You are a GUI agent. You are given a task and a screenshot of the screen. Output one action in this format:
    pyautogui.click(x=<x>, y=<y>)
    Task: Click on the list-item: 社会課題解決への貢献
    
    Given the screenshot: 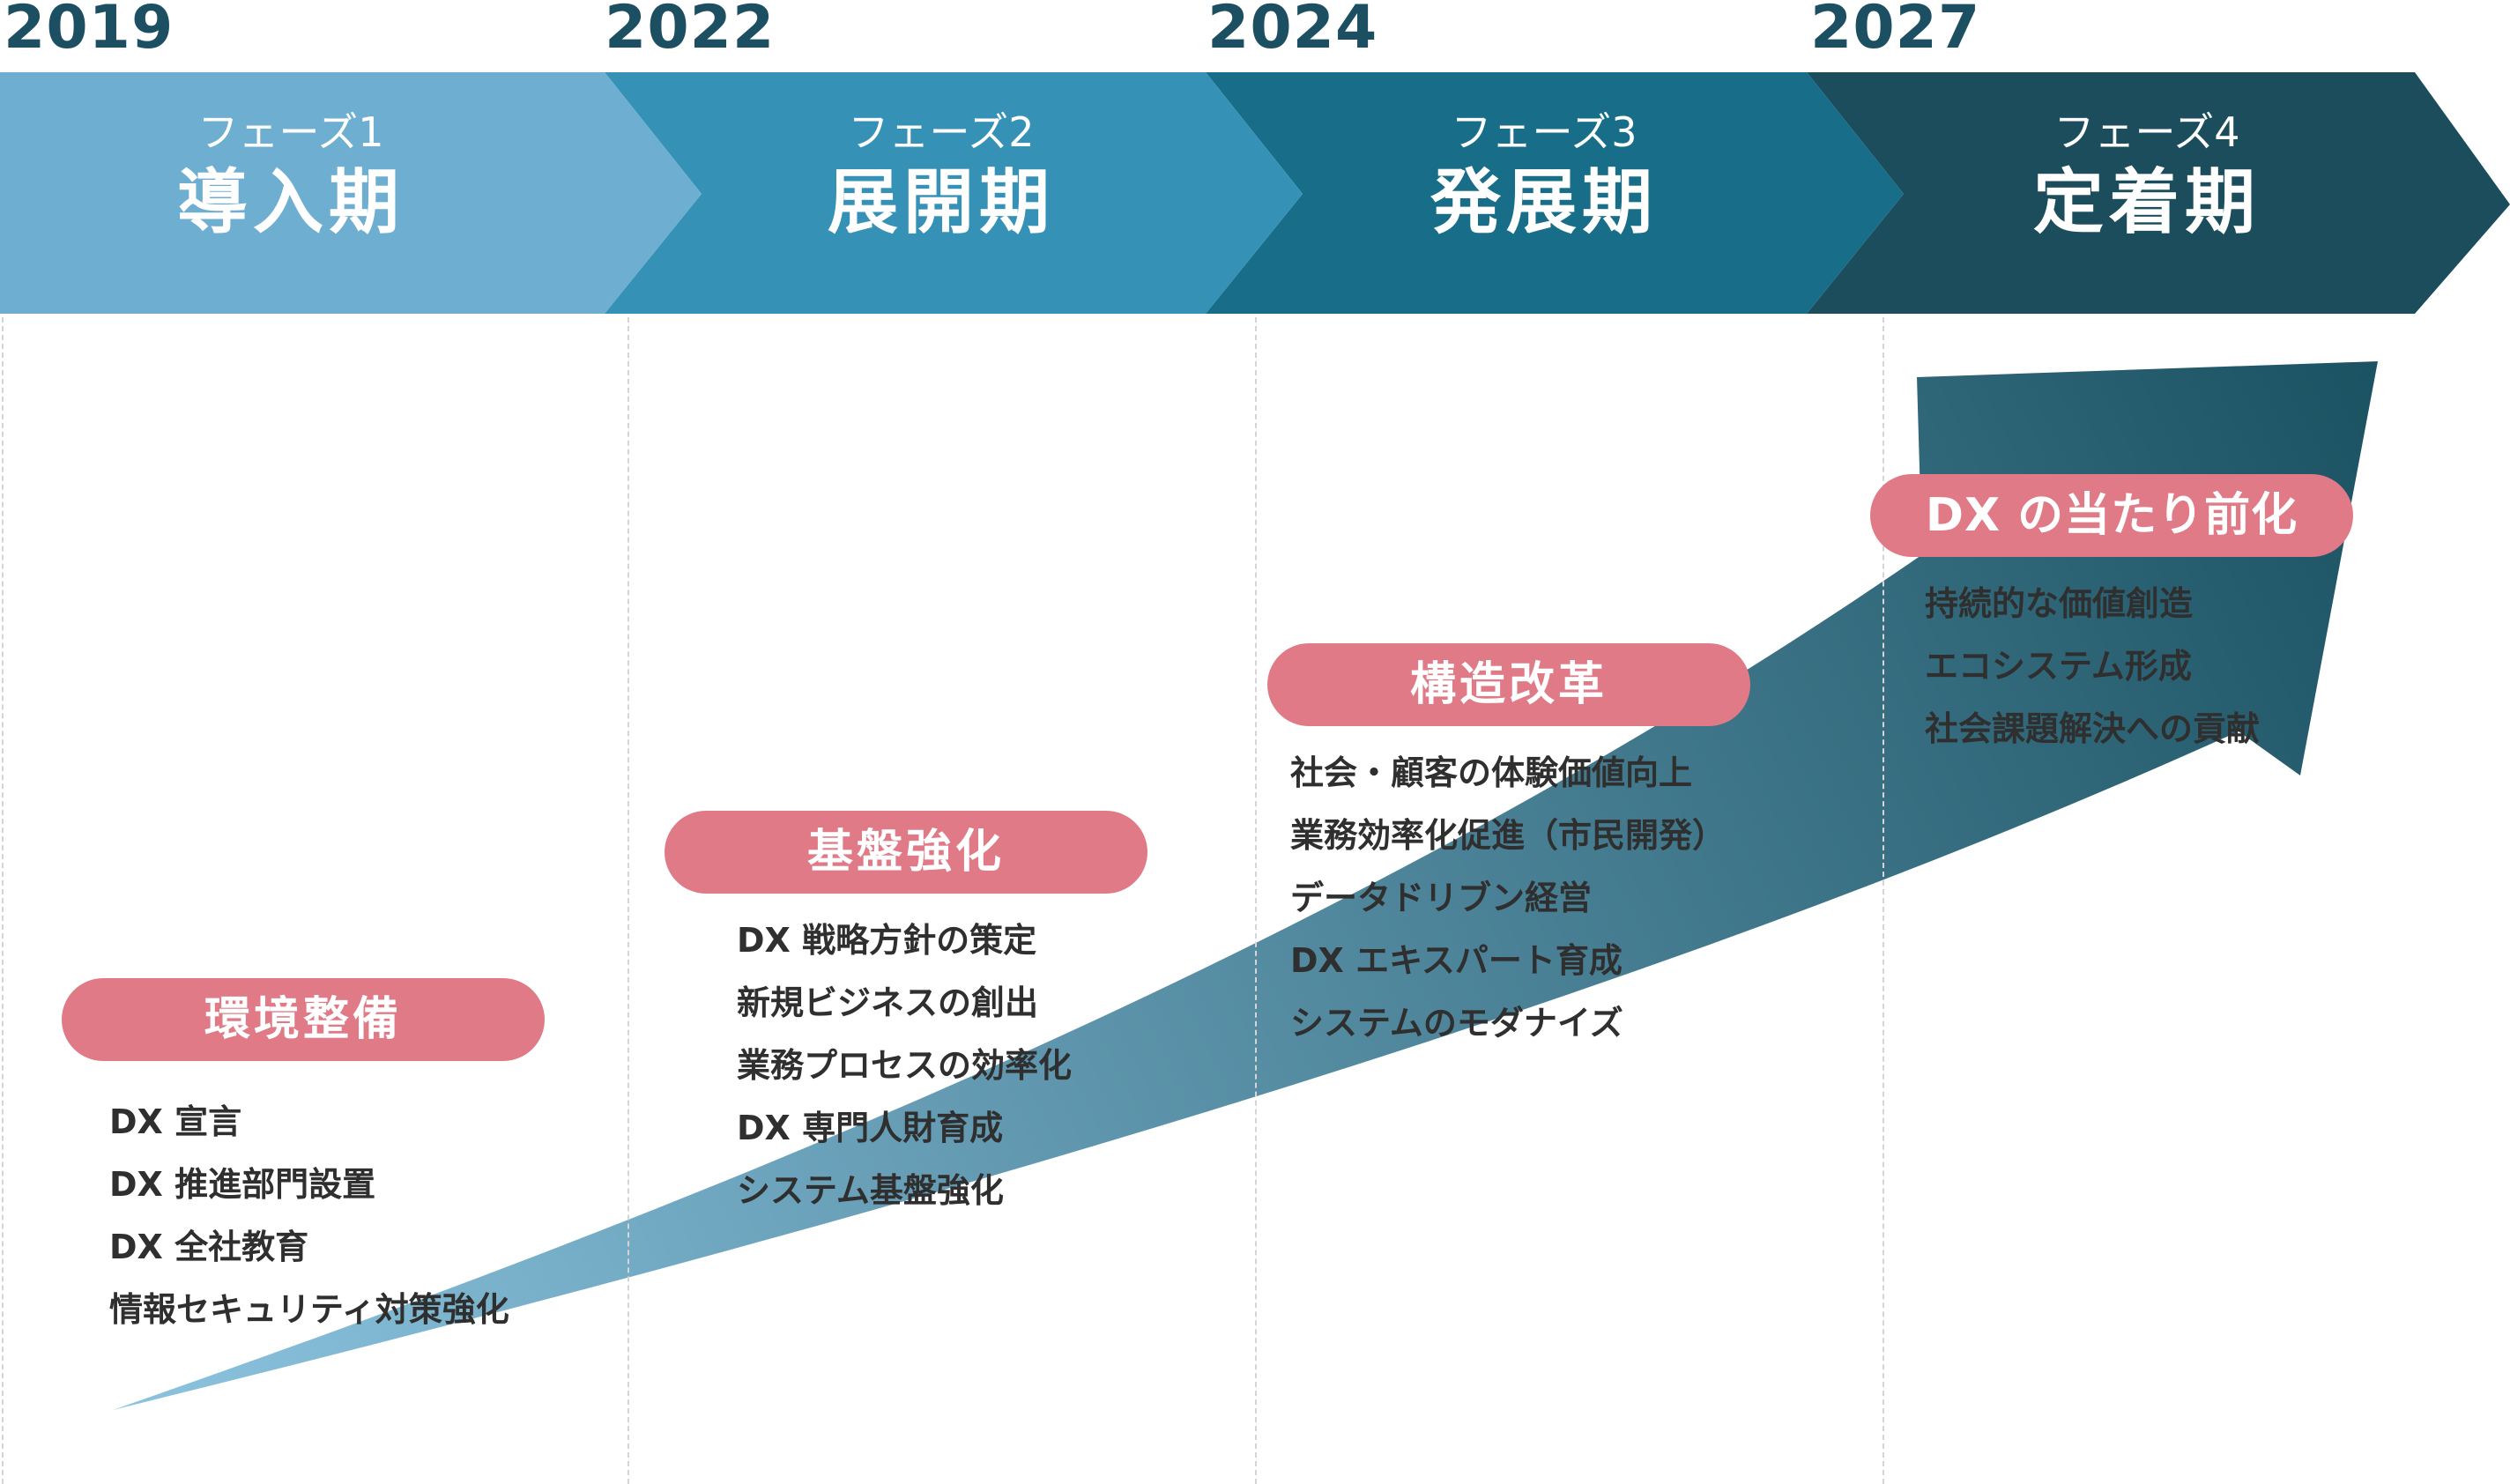 What is the action you would take?
    pyautogui.click(x=2093, y=728)
    